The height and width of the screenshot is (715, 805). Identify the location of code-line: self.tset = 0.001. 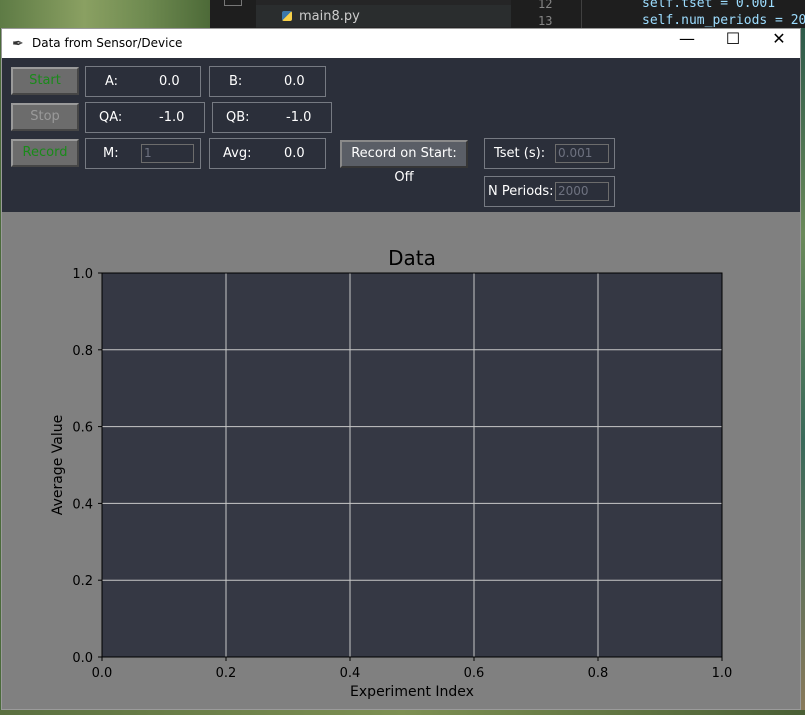
(709, 5).